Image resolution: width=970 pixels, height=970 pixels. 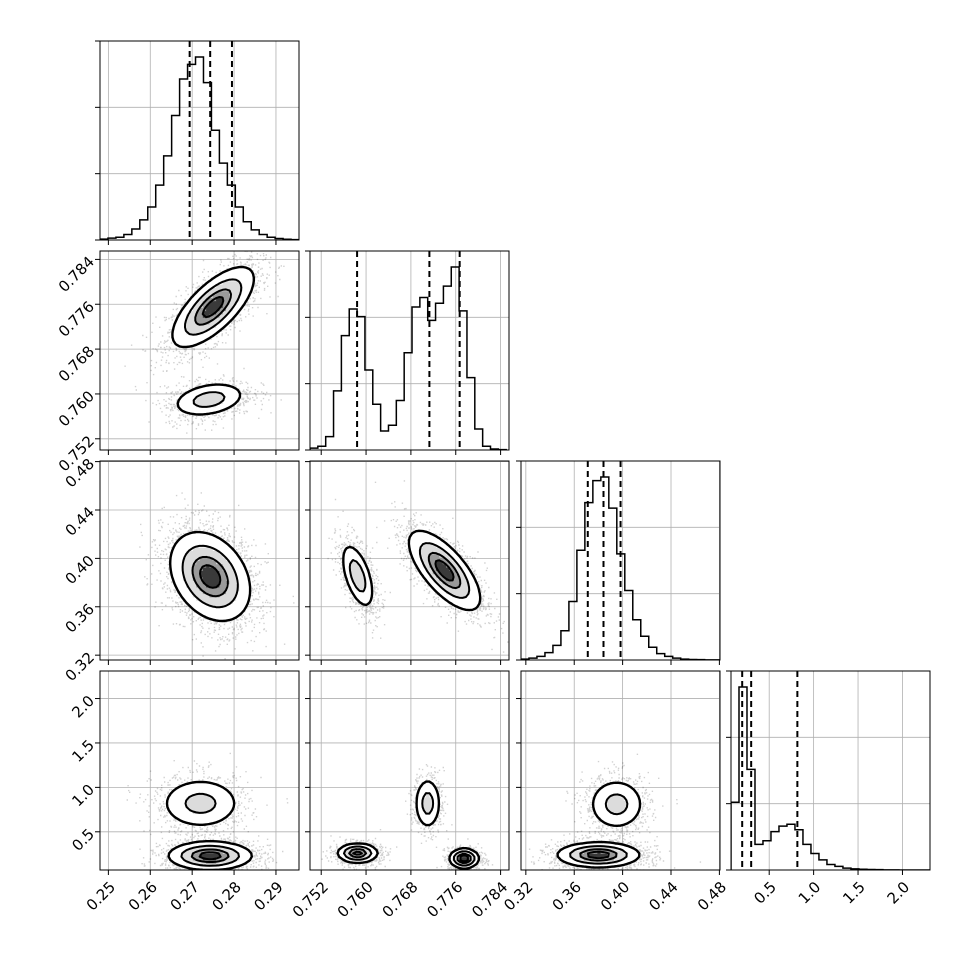 I want to click on ytick-label-1-3: 0.776, so click(x=76, y=319).